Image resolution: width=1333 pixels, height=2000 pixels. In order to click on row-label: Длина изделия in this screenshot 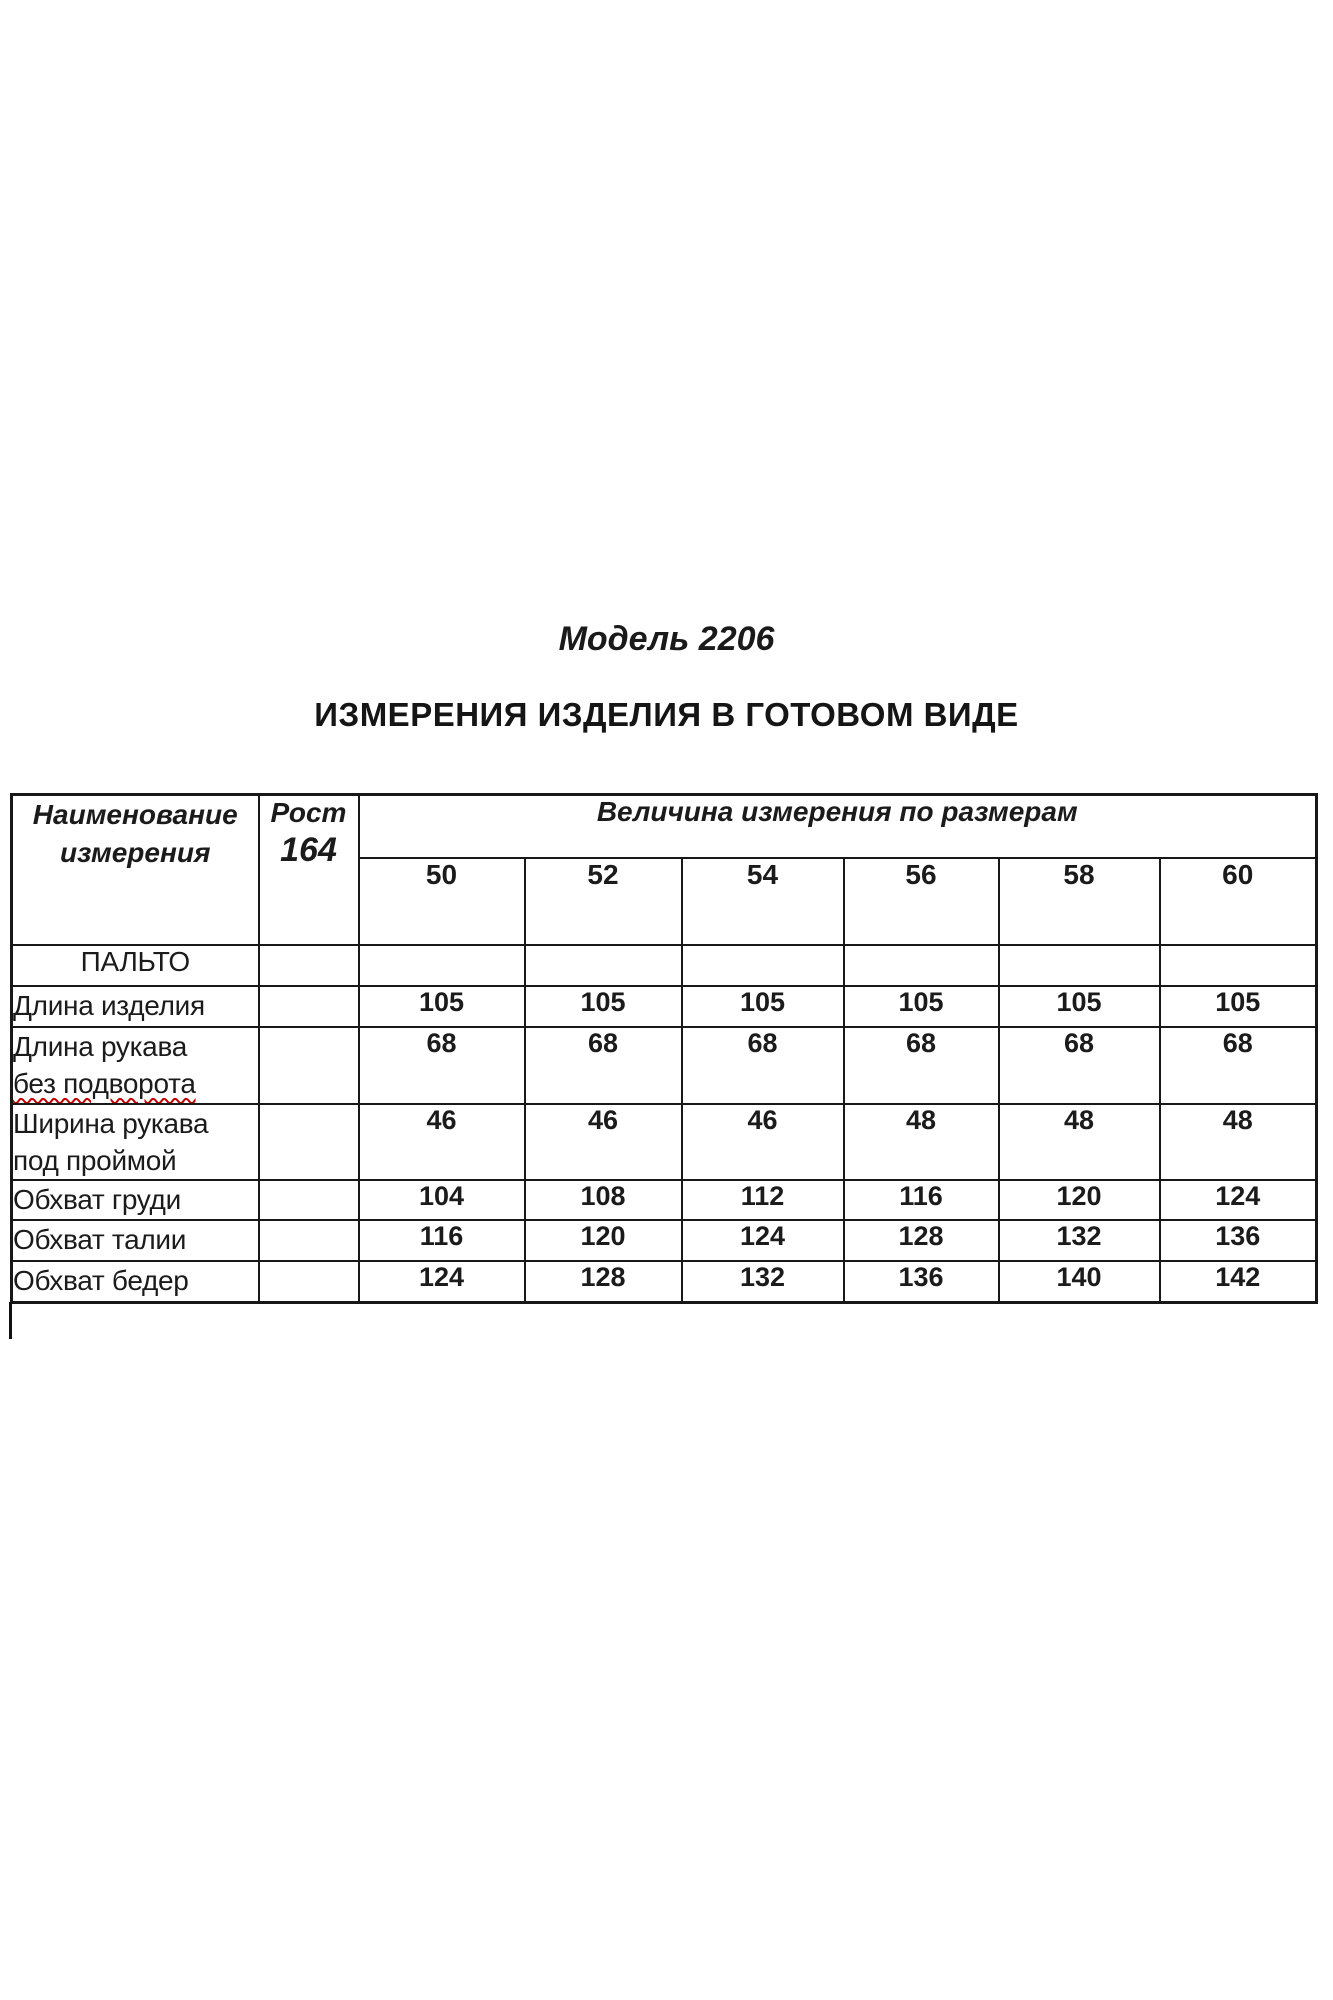, I will do `click(135, 1006)`.